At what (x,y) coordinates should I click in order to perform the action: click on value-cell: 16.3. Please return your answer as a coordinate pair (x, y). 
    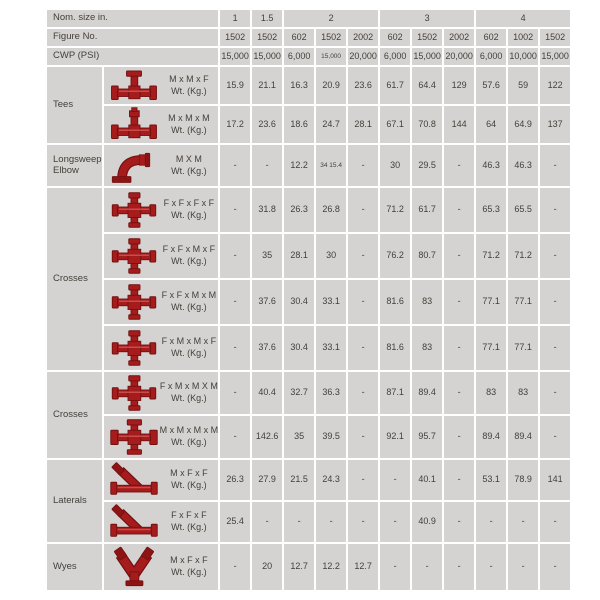
    Looking at the image, I should click on (299, 85).